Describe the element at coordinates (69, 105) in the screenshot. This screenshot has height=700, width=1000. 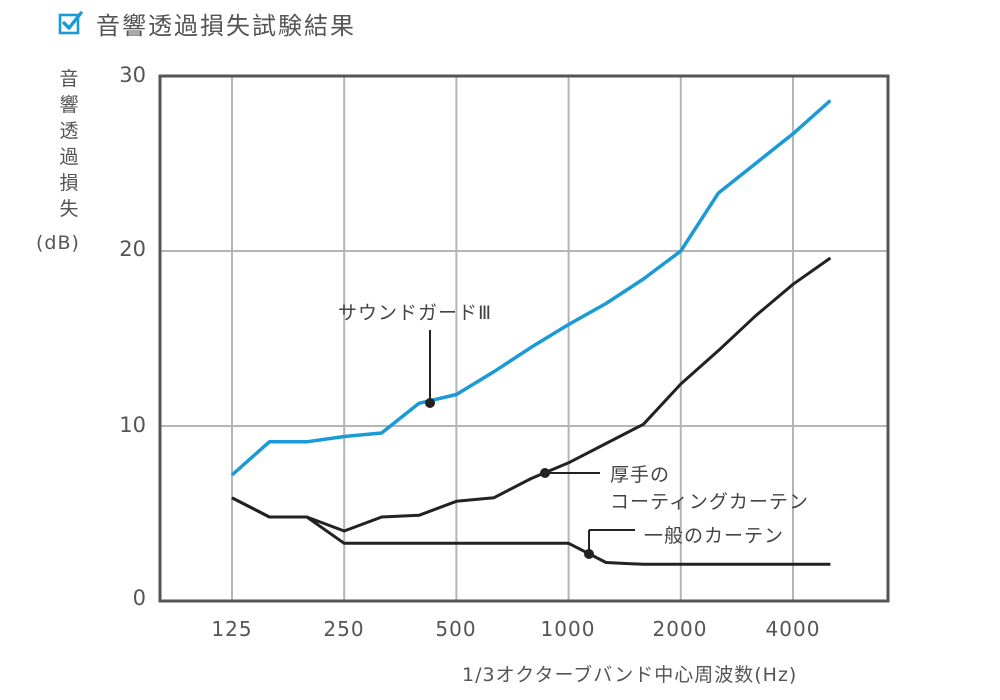
I see `y-axis-label-char: 響` at that location.